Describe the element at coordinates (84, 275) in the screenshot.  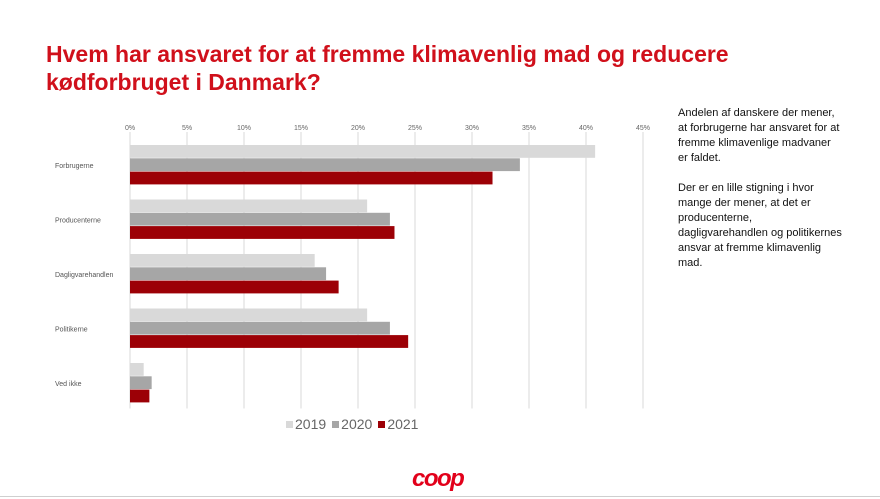
I see `category-label: Dagligvarehandlen` at that location.